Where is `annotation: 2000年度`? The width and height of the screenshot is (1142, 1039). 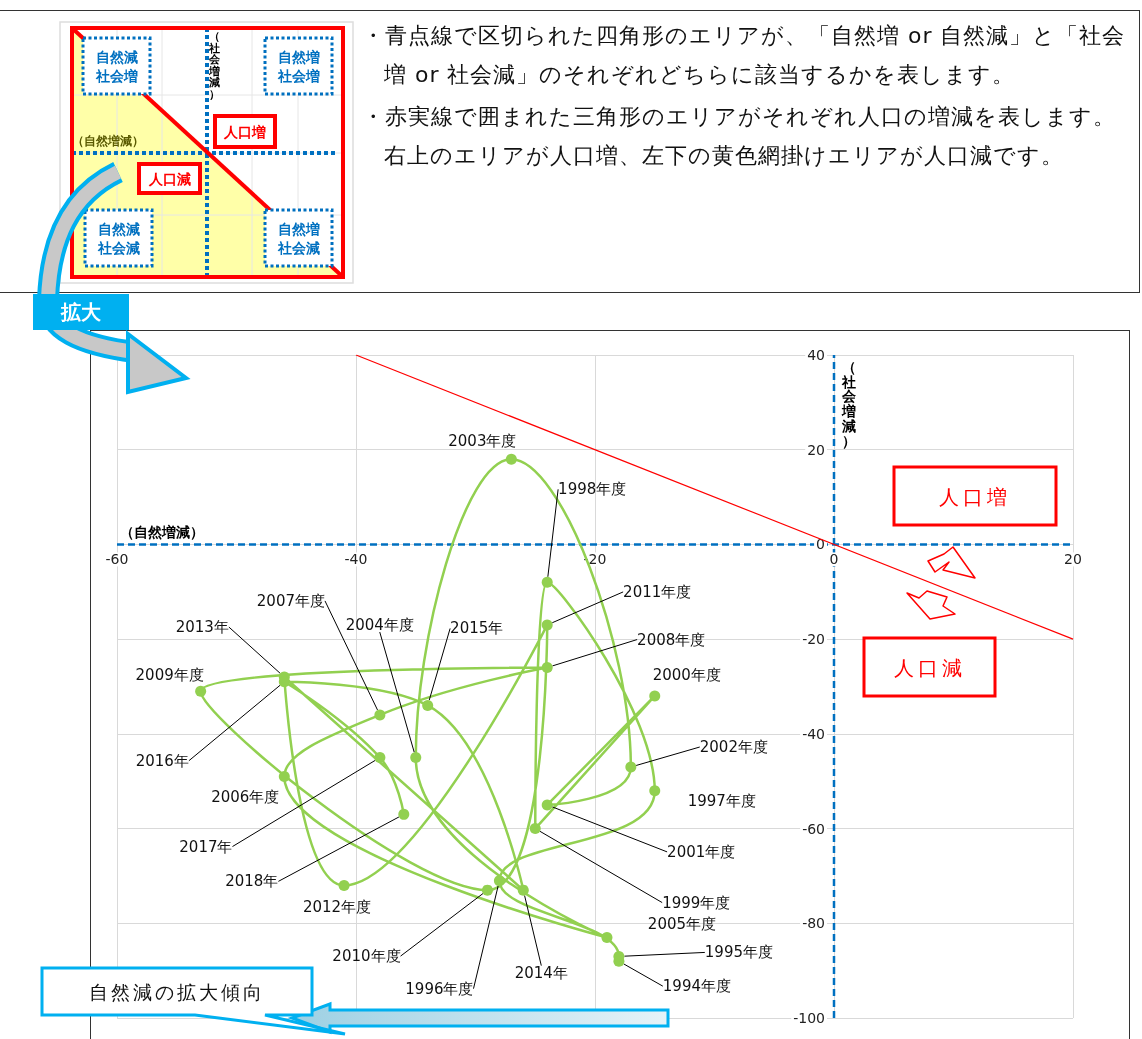
annotation: 2000年度 is located at coordinates (686, 674).